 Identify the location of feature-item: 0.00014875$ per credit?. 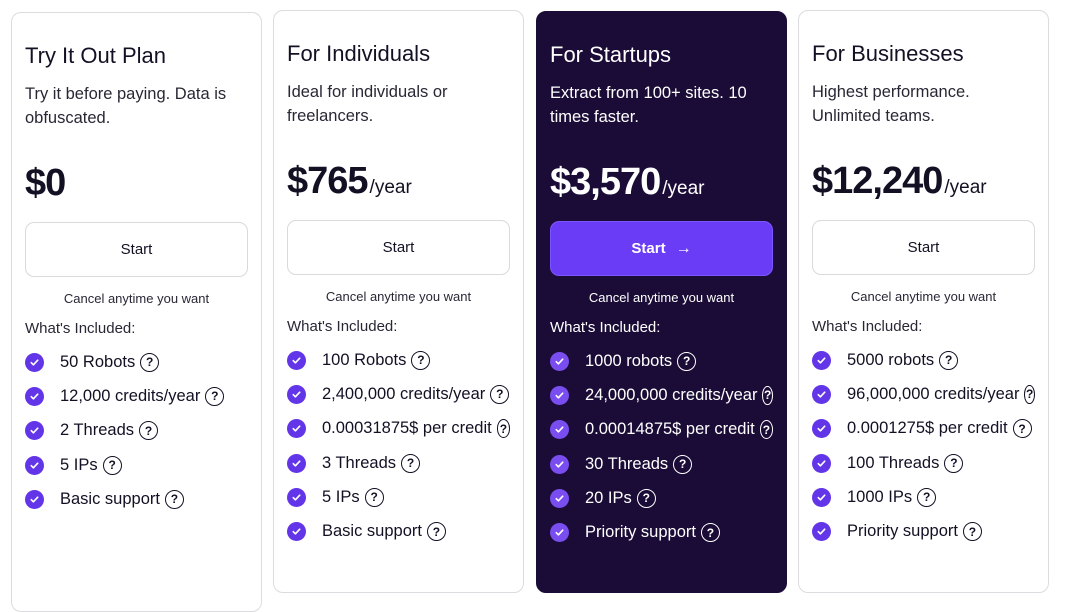
(661, 430).